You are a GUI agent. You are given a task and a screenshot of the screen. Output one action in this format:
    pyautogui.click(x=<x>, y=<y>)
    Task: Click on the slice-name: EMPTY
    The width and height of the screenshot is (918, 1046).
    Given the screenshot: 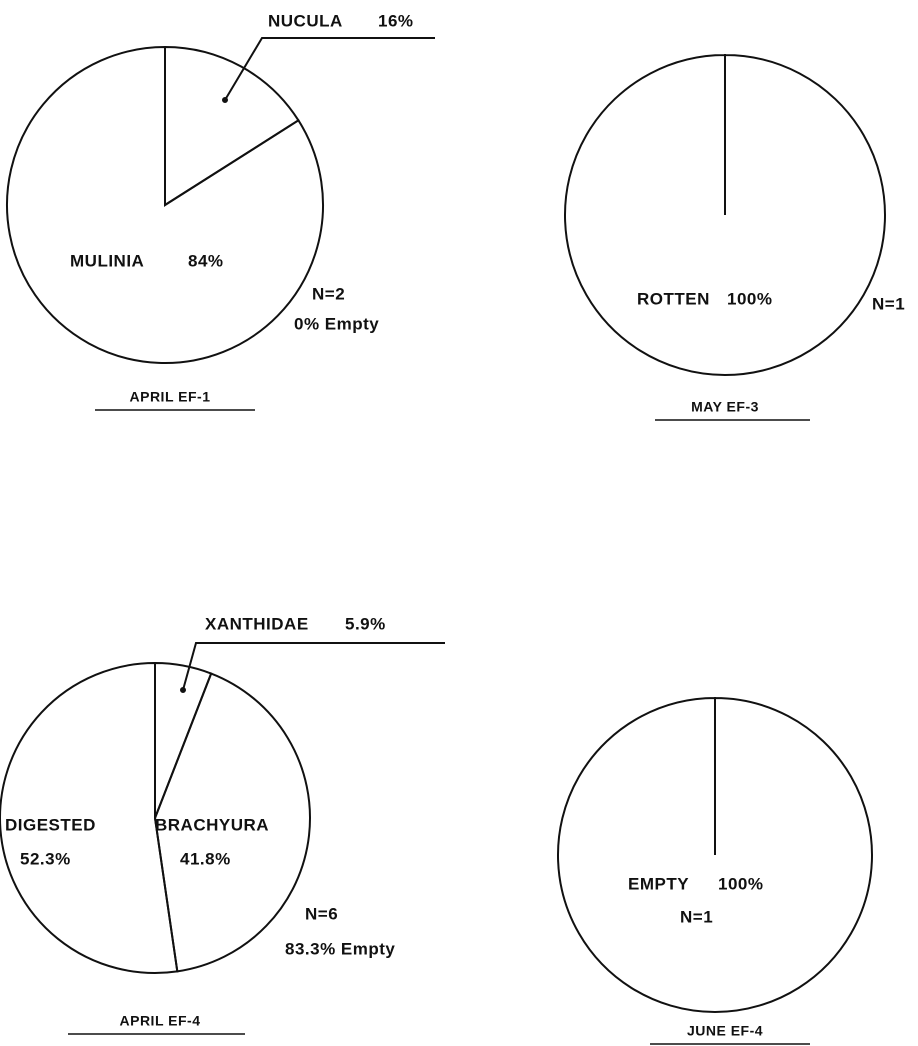 What is the action you would take?
    pyautogui.click(x=658, y=883)
    